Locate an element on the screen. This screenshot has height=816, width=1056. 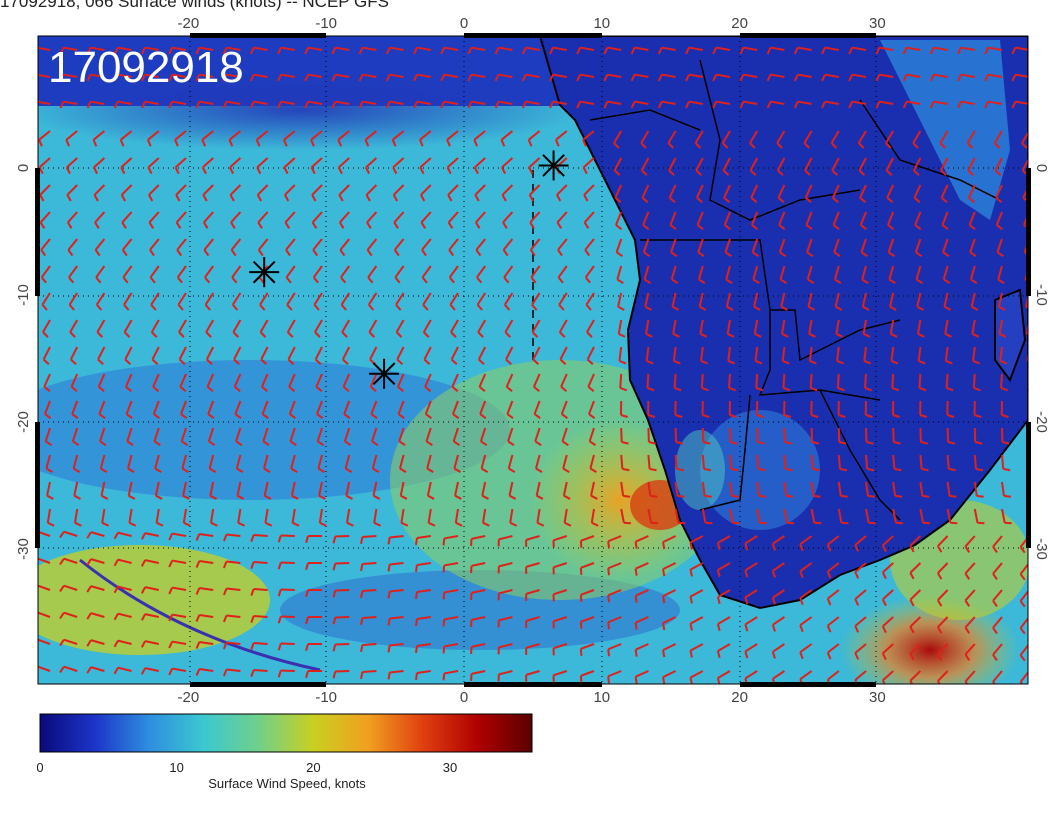
madagascar is located at coordinates (1010, 335).